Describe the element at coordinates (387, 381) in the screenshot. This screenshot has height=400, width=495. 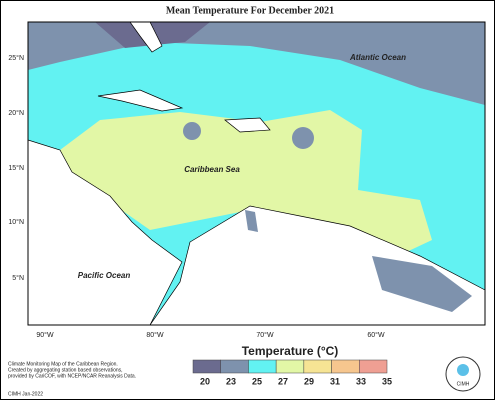
I see `legend-tick: 35` at that location.